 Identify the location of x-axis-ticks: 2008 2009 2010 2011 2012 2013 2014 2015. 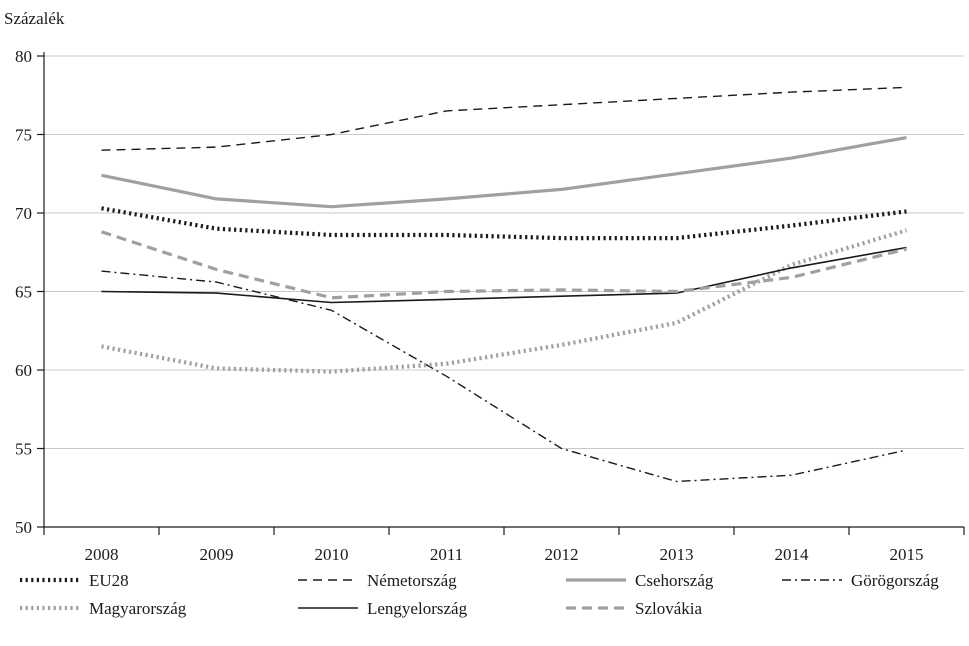
(504, 545).